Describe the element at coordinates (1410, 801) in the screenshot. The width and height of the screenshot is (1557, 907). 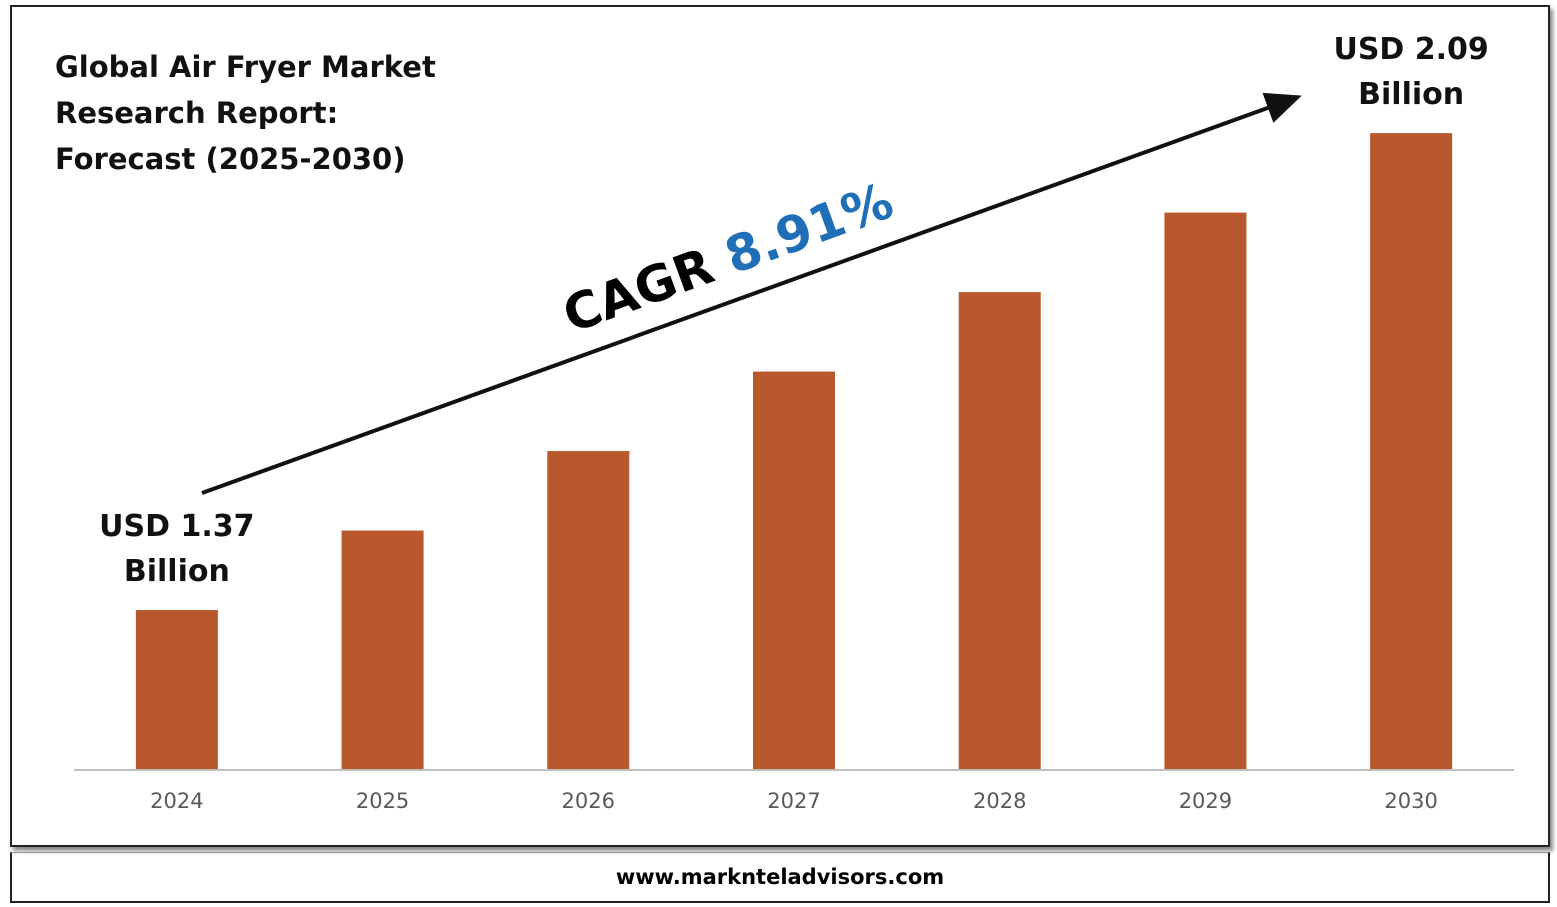
I see `x-tick-label: 2030` at that location.